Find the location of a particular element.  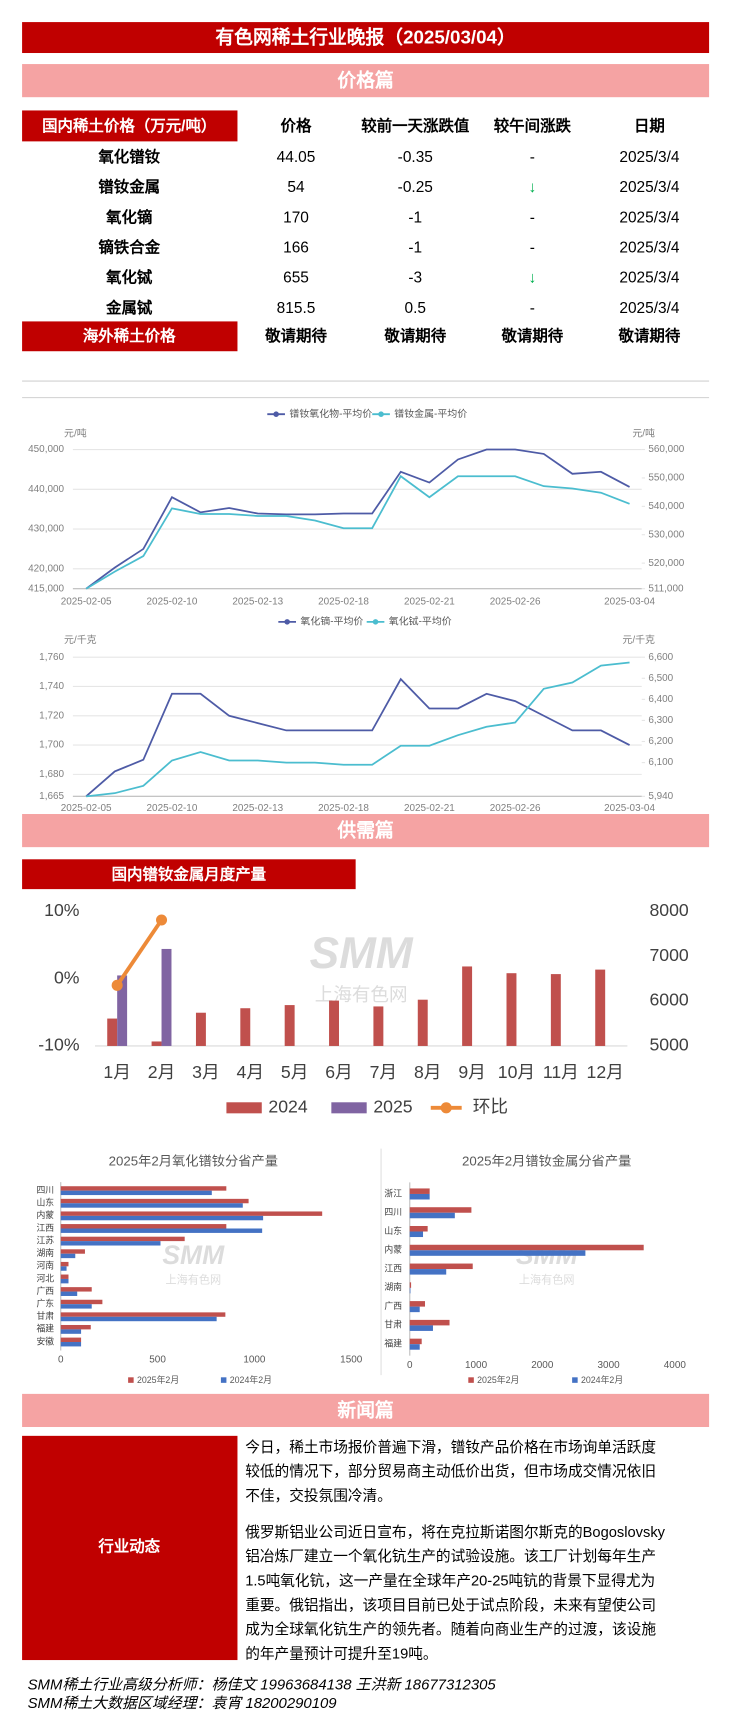

y2-tick-label: 5000 is located at coordinates (668, 1045).